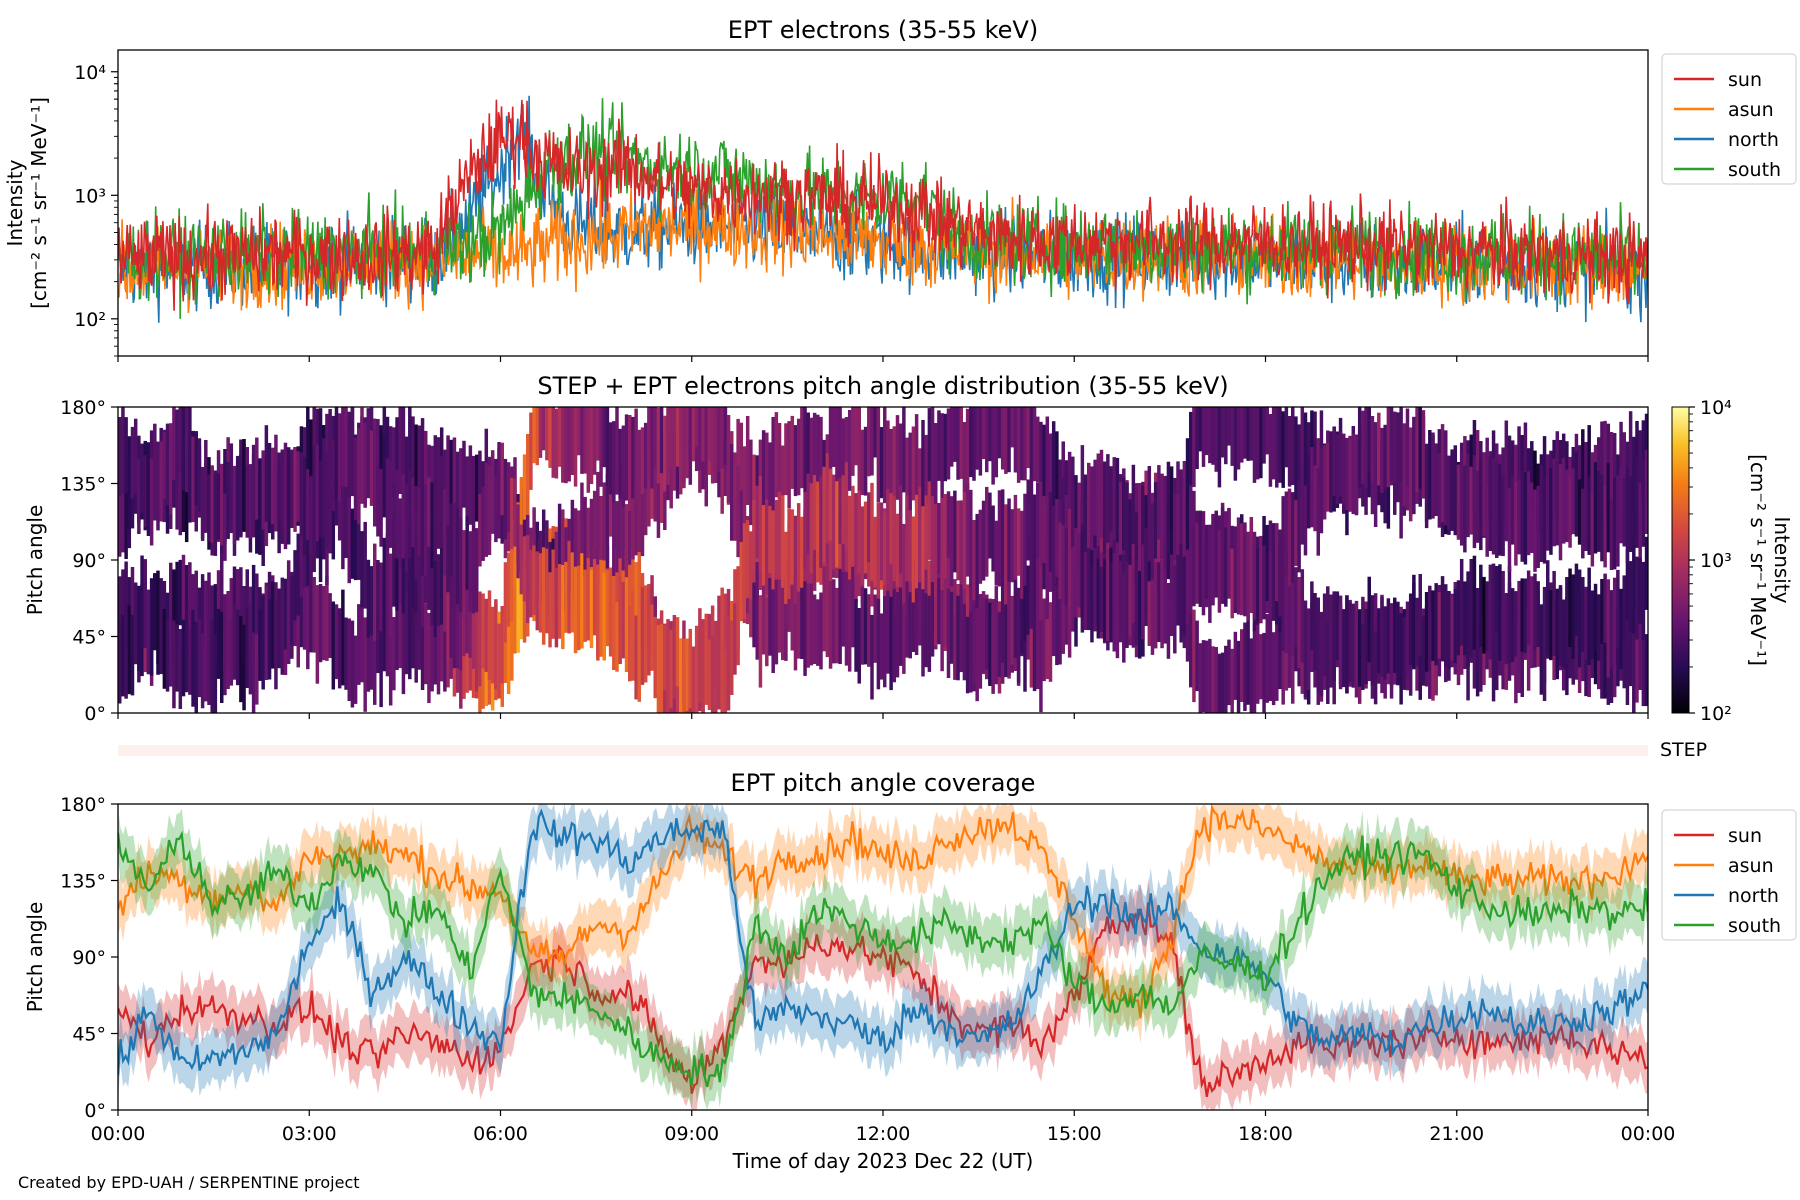 Image resolution: width=1800 pixels, height=1200 pixels. What do you see at coordinates (883, 1134) in the screenshot?
I see `x-tick-label: 12:00` at bounding box center [883, 1134].